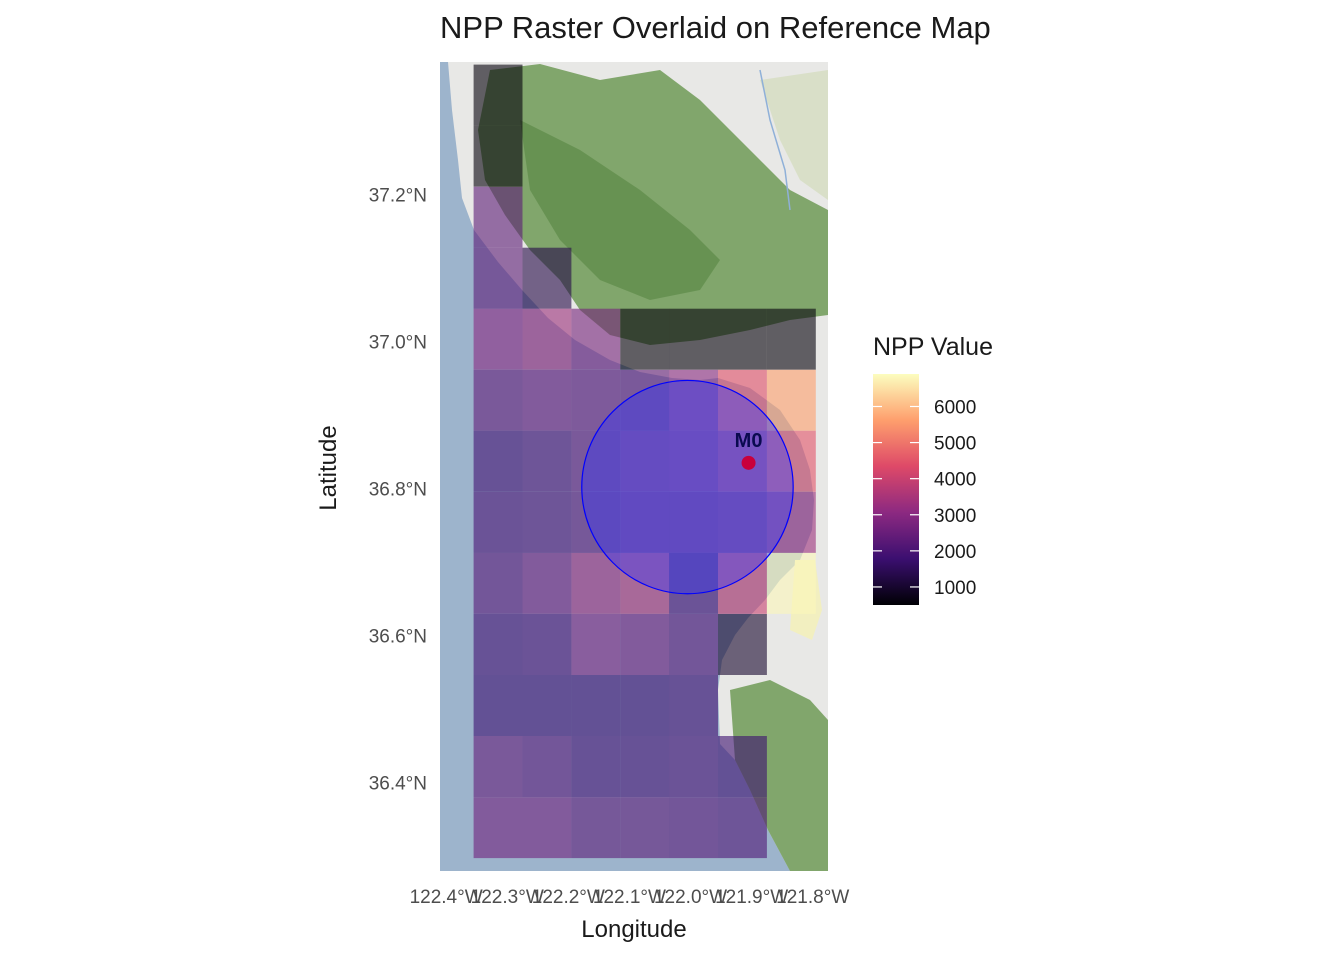 The width and height of the screenshot is (1344, 960). I want to click on legend-ticks: 6000 5000 4000 3000 2000 1000, so click(924, 498).